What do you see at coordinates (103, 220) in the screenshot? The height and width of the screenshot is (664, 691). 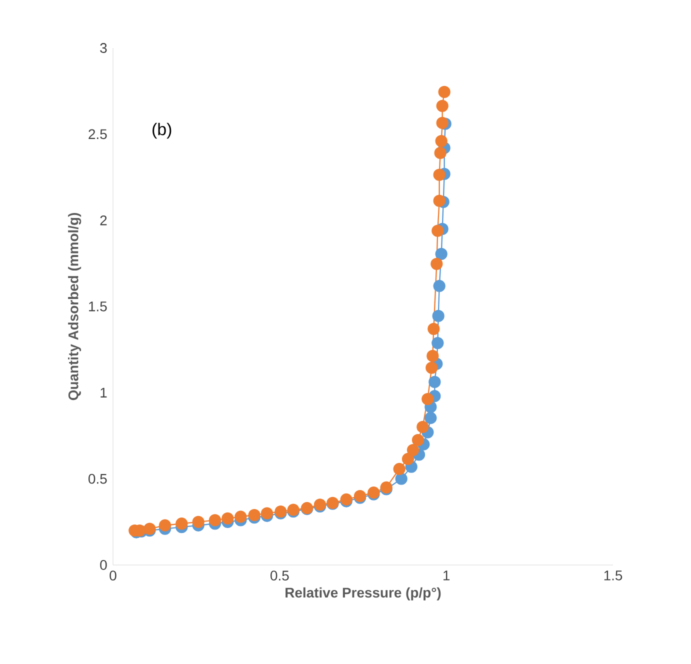 I see `y-tick-label: 2` at bounding box center [103, 220].